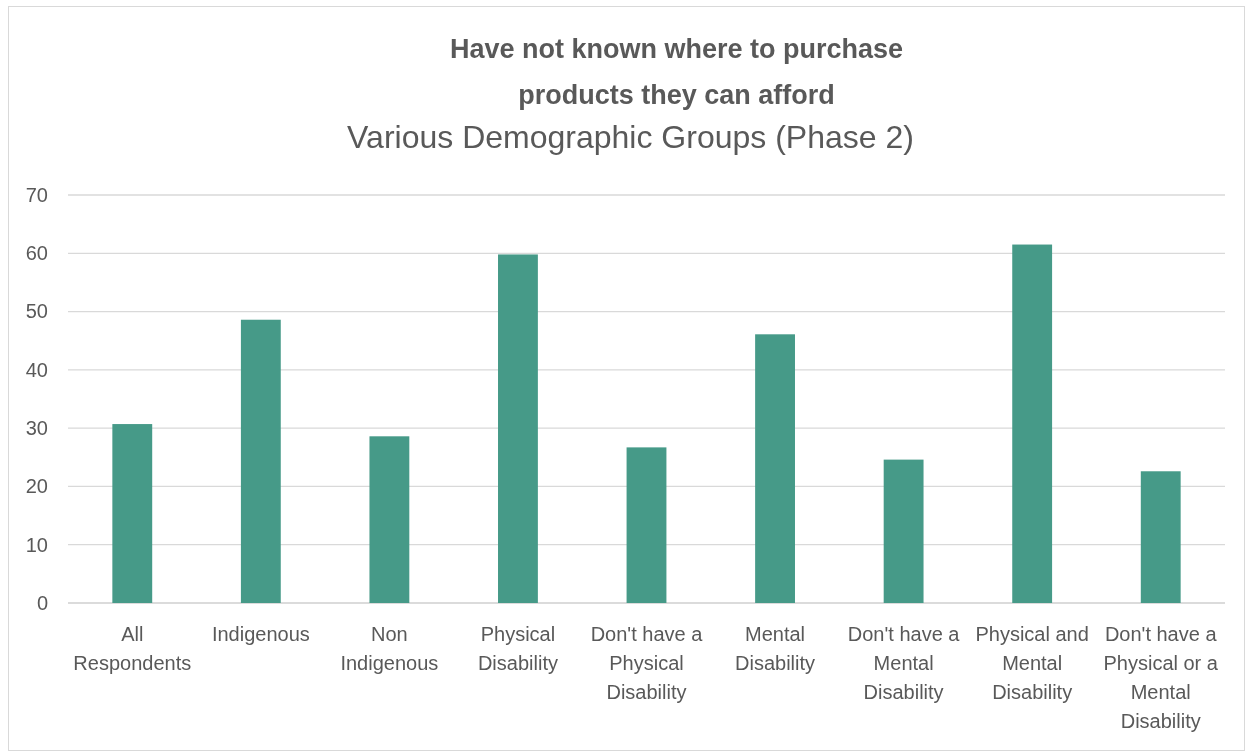 The image size is (1253, 751). What do you see at coordinates (36, 311) in the screenshot?
I see `y-tick-label: 50` at bounding box center [36, 311].